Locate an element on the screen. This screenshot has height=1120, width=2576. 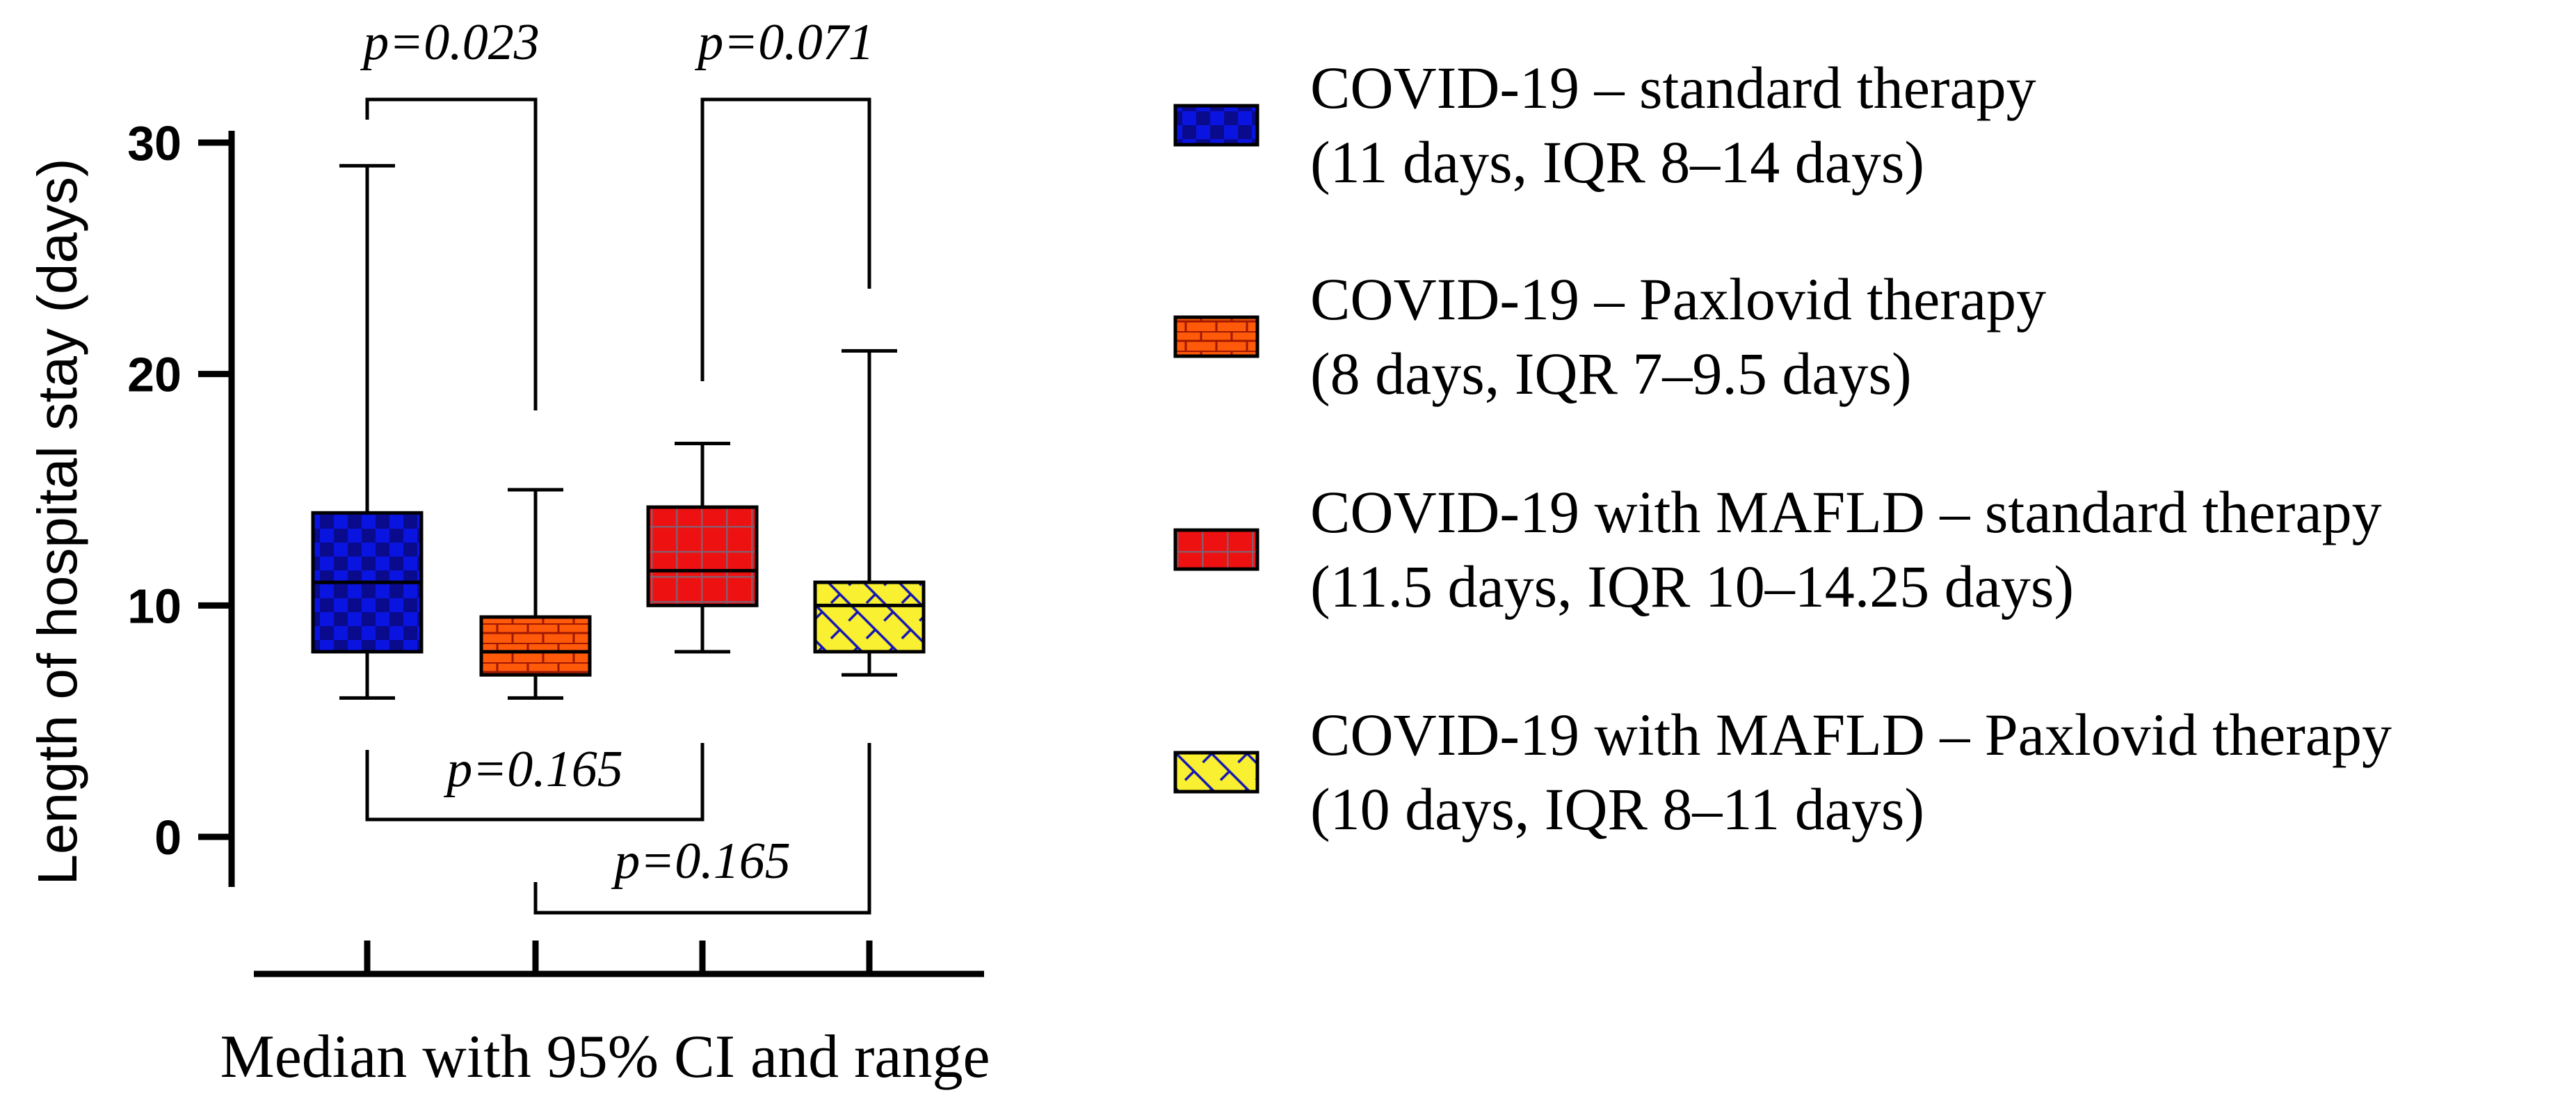
y-tick-label: 30 is located at coordinates (154, 143).